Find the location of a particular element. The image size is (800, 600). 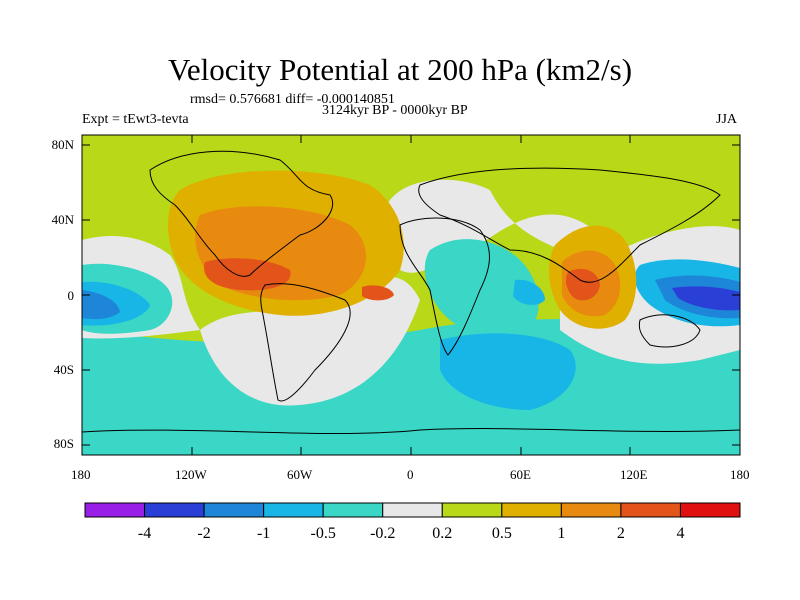

period-label: 3124kyr BP - 0000kyr BP is located at coordinates (395, 110).